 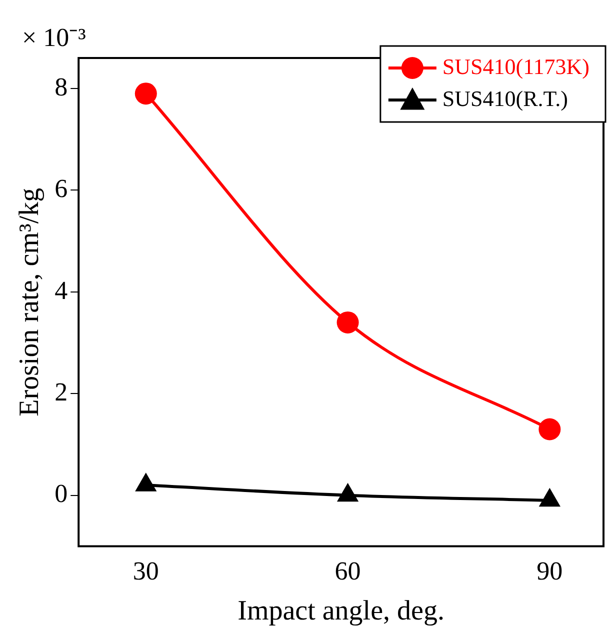 What do you see at coordinates (549, 571) in the screenshot?
I see `x-tick-label: 90` at bounding box center [549, 571].